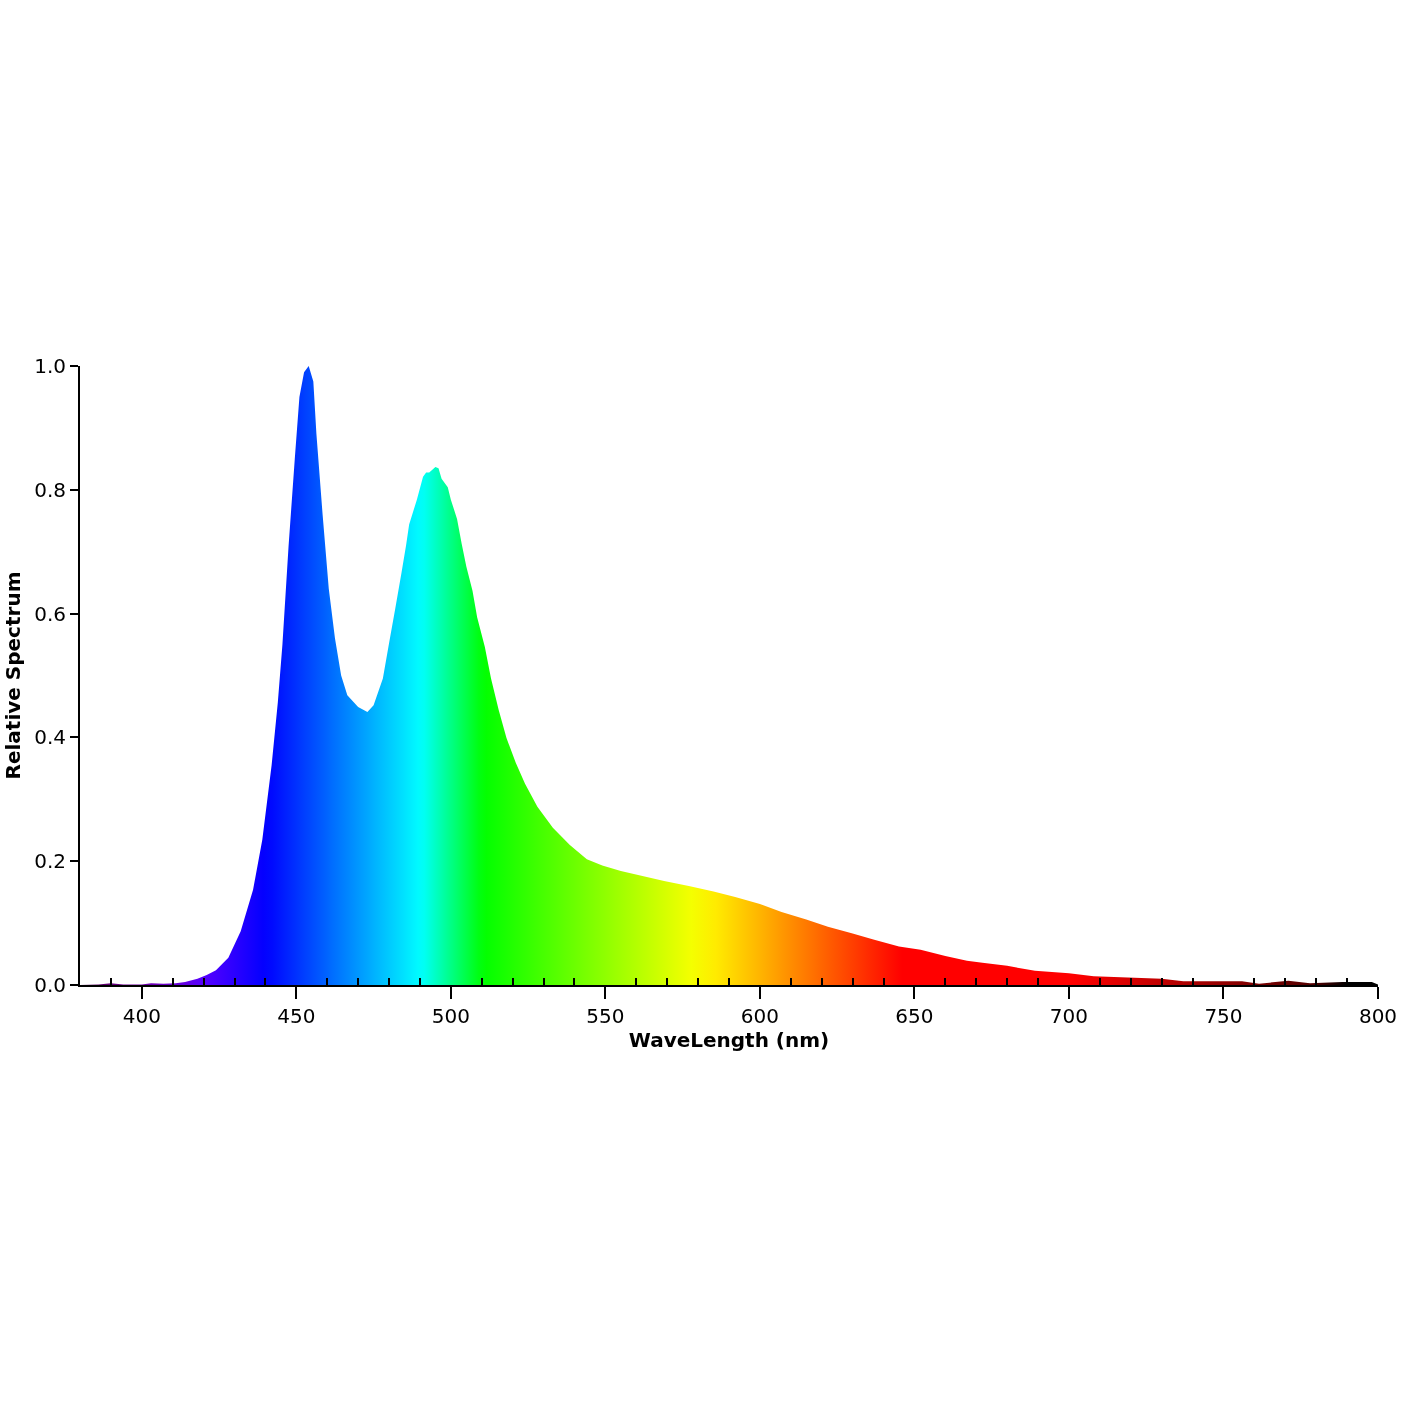  What do you see at coordinates (1223, 1016) in the screenshot?
I see `x-tick-label: 750` at bounding box center [1223, 1016].